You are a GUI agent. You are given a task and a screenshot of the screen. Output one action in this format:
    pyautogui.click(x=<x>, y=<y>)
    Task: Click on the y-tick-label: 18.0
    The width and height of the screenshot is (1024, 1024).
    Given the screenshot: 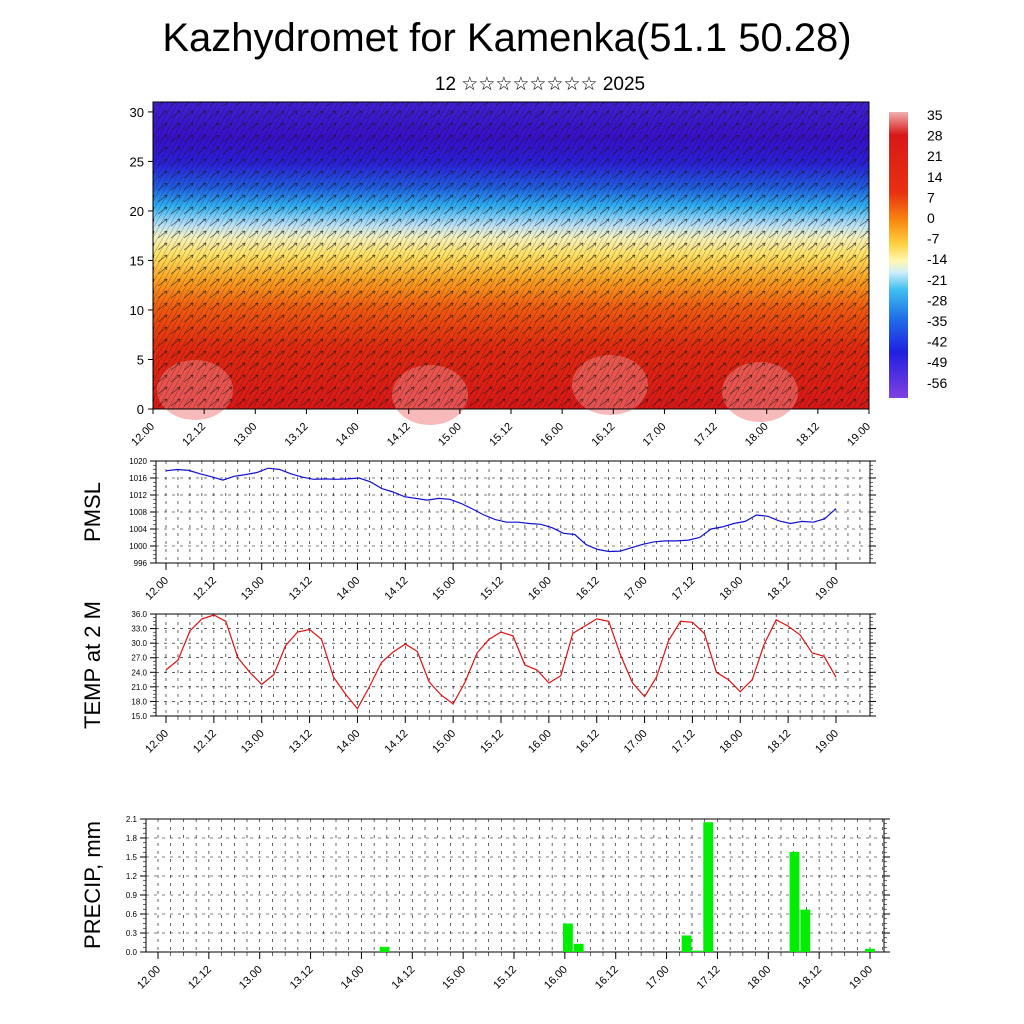 What is the action you would take?
    pyautogui.click(x=139, y=701)
    